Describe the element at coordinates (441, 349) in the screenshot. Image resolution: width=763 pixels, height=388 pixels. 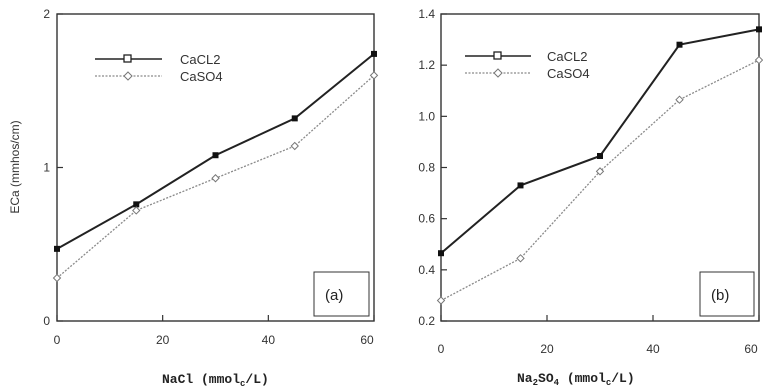
I see `chart-b-xtick-label-0: 0` at that location.